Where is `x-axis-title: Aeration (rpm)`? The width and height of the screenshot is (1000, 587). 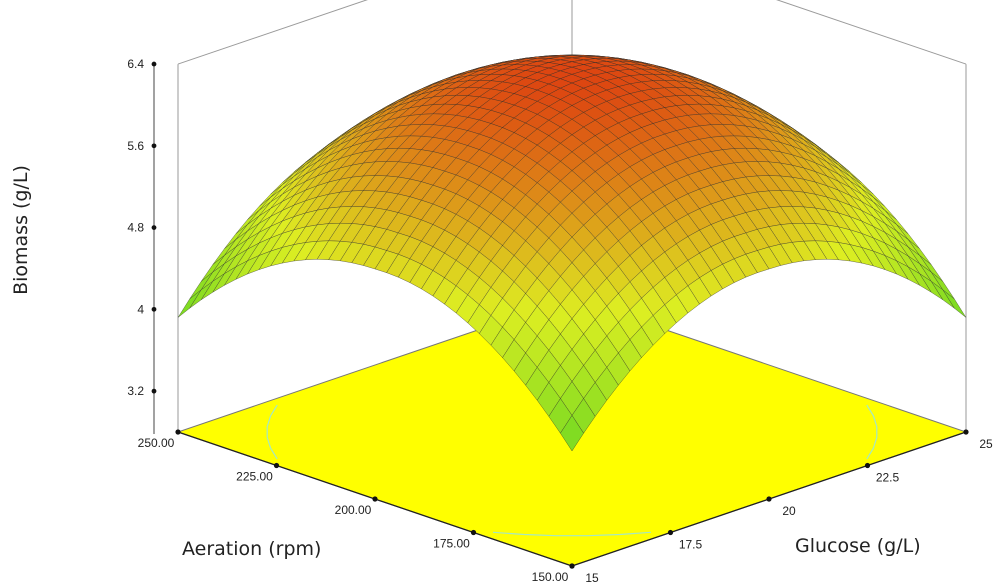
x-axis-title: Aeration (rpm) is located at coordinates (251, 549).